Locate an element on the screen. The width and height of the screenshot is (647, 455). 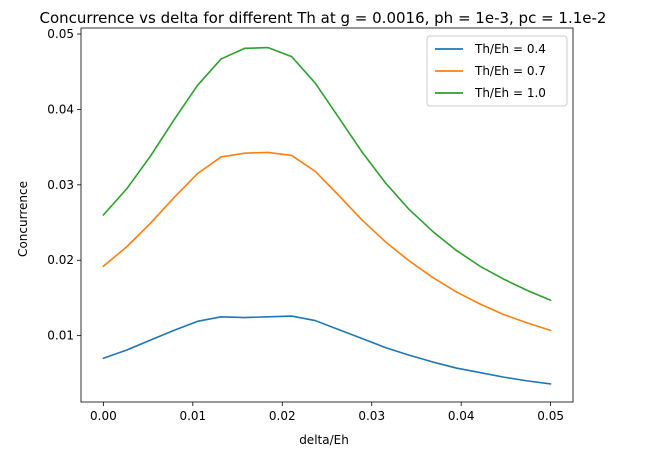
x-tick-label: 0.02 is located at coordinates (282, 416).